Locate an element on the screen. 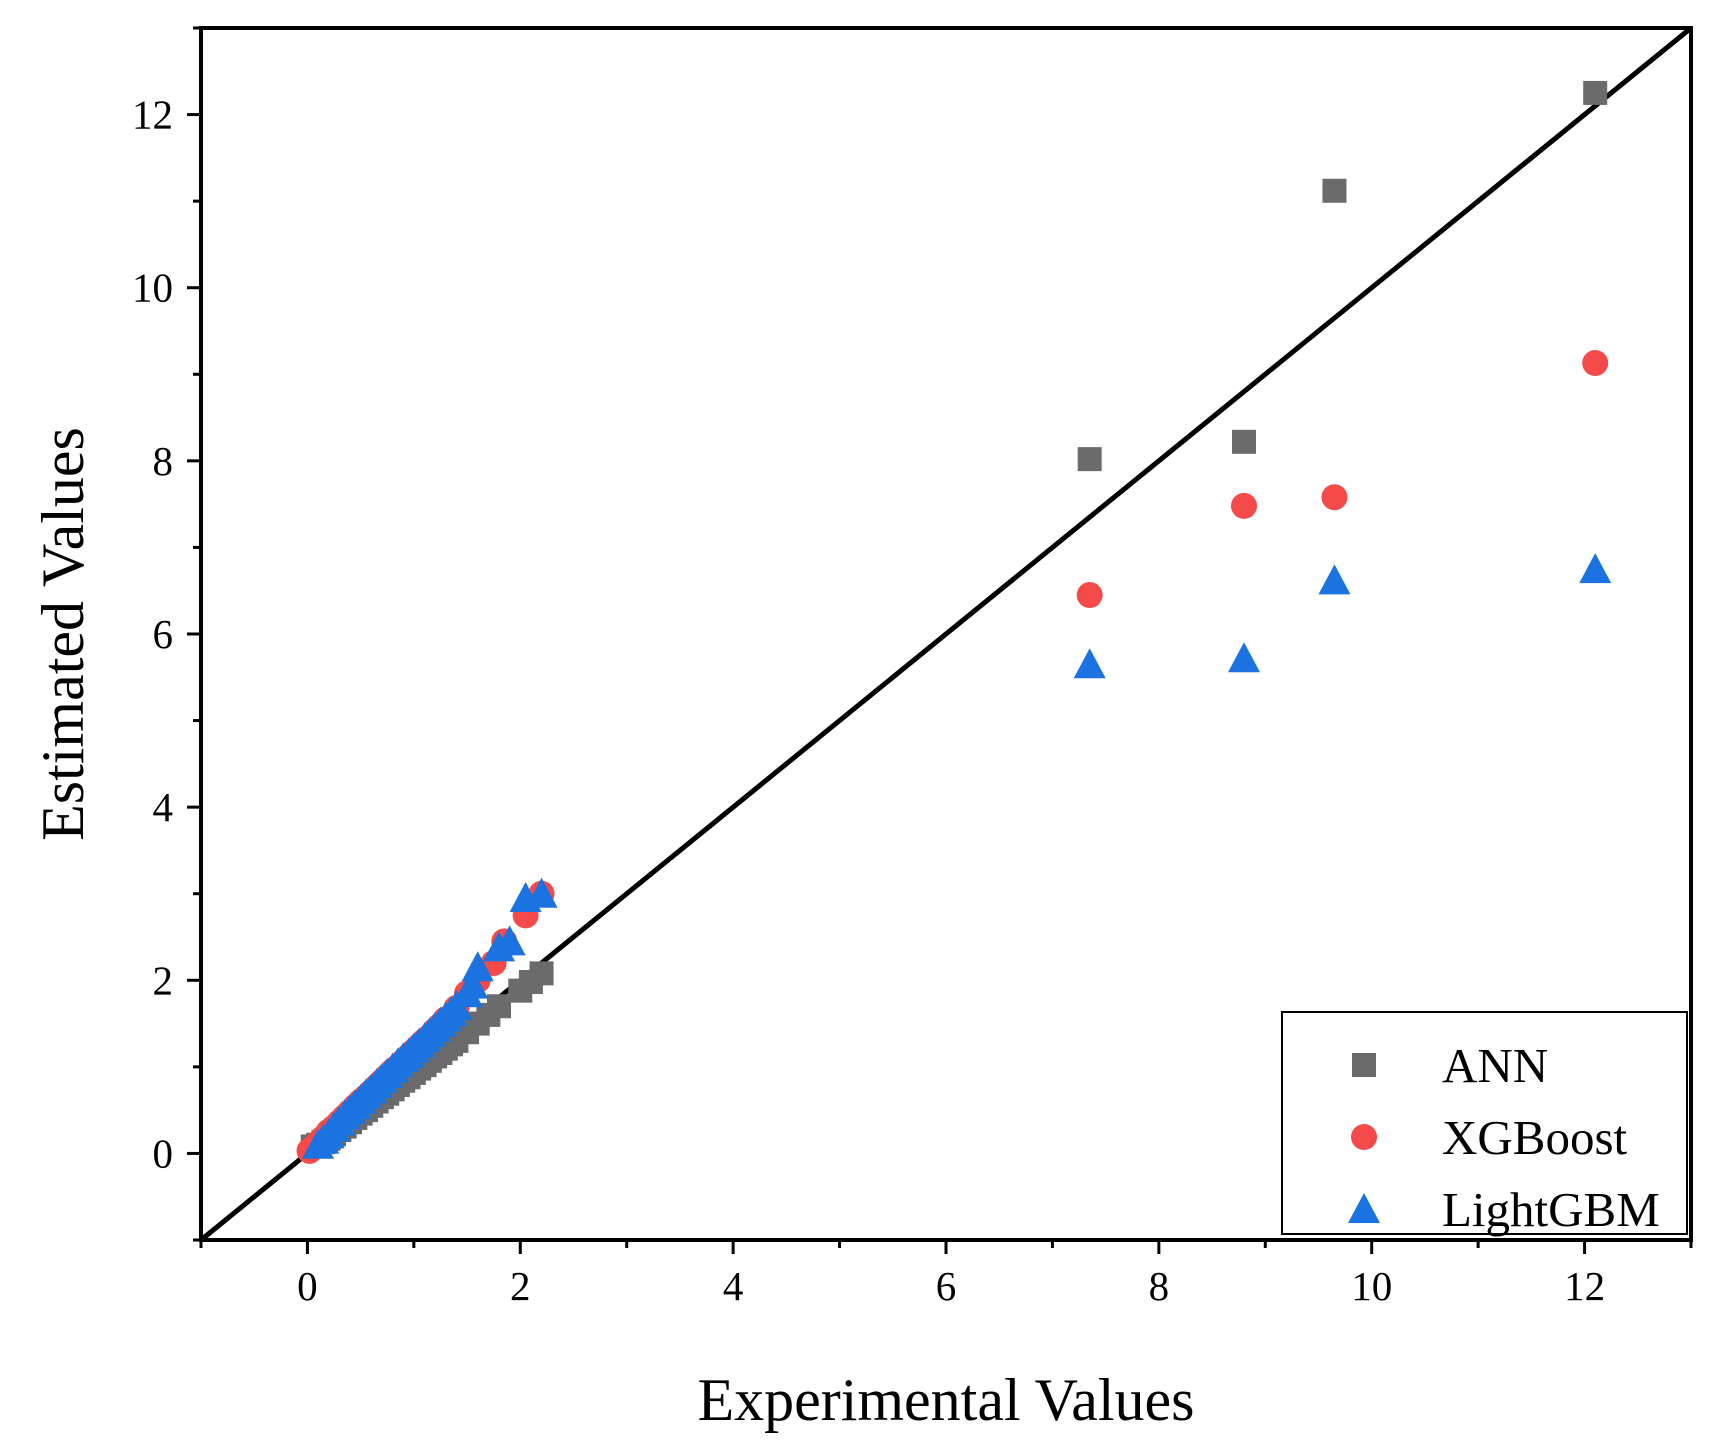 The image size is (1723, 1455). x-tick-label: 2 is located at coordinates (520, 1286).